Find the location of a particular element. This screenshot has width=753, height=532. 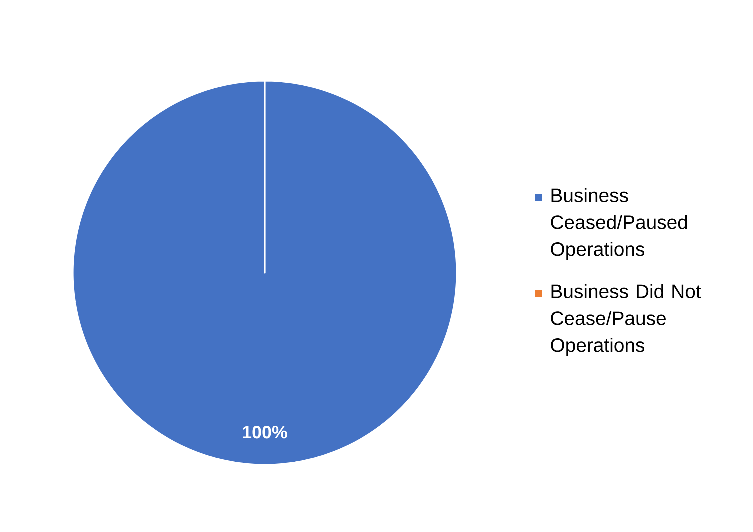

data-label: 100% is located at coordinates (265, 432).